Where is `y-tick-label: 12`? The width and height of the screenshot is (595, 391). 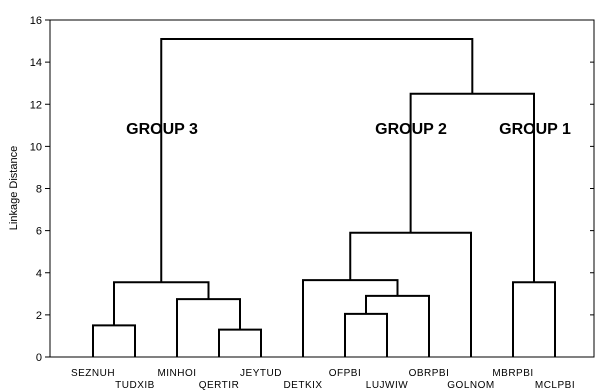
y-tick-label: 12 is located at coordinates (36, 105).